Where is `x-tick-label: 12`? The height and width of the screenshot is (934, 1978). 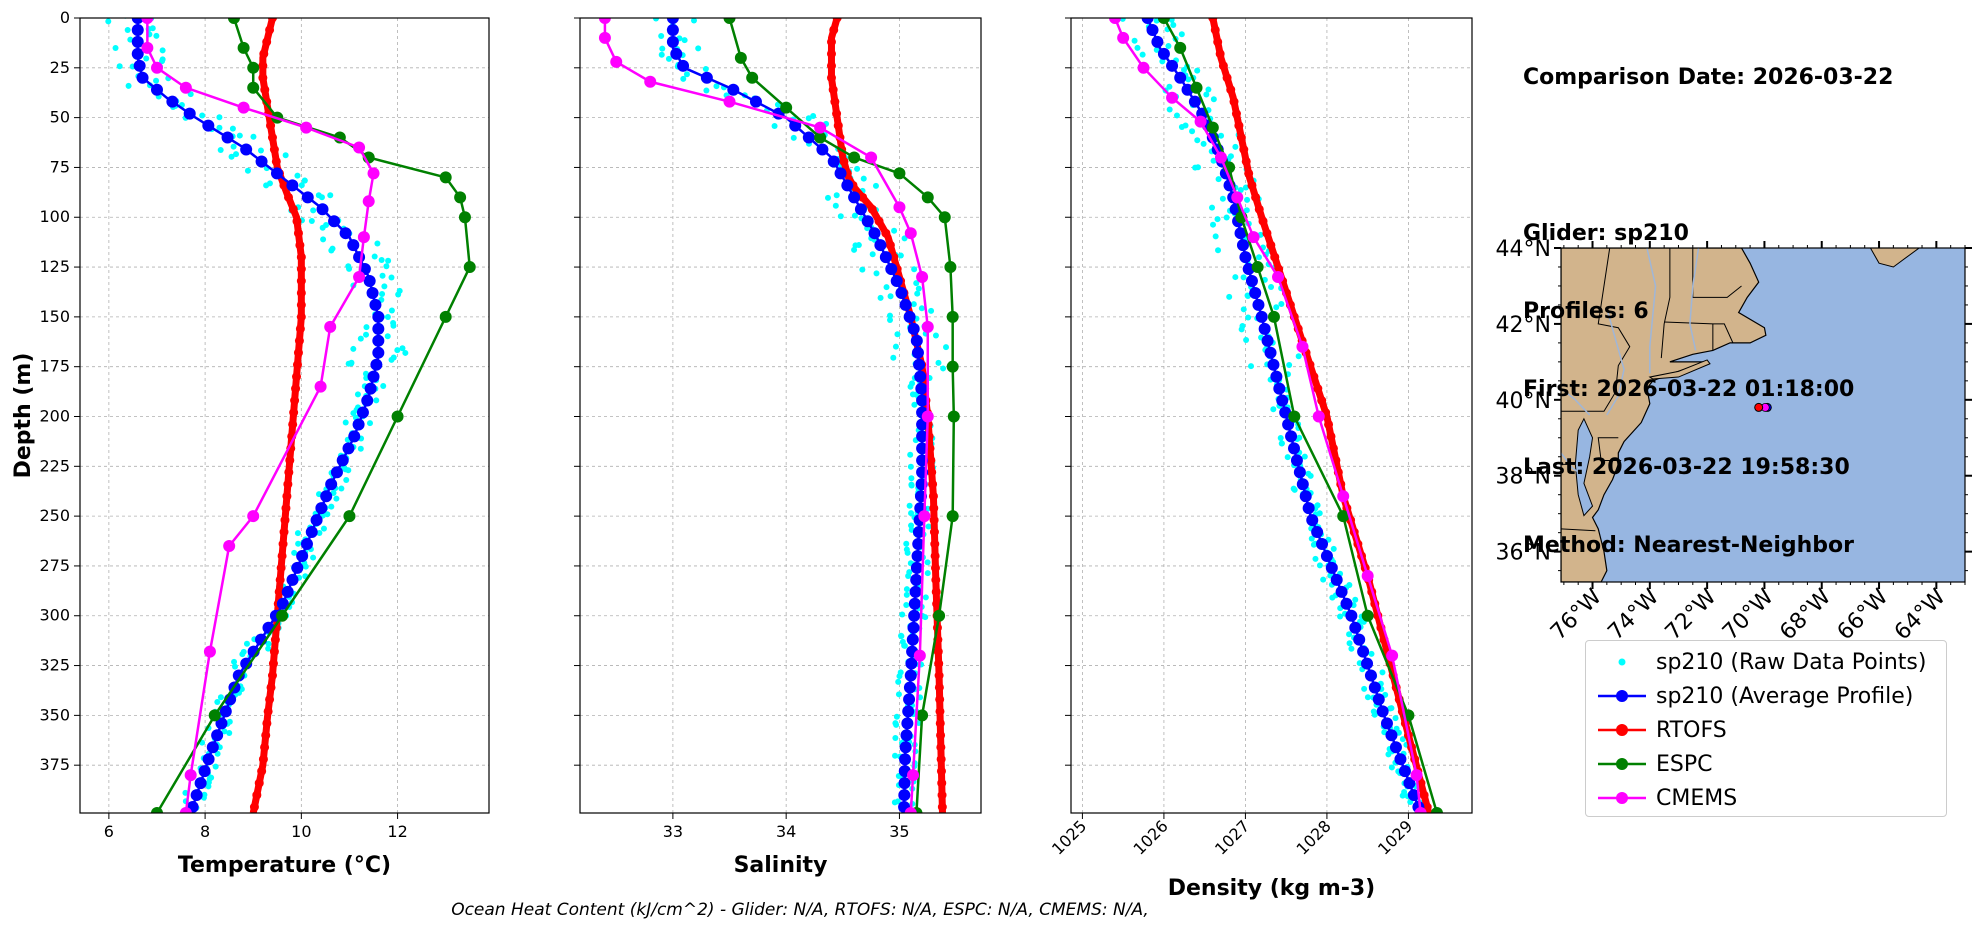
x-tick-label: 12 is located at coordinates (397, 831).